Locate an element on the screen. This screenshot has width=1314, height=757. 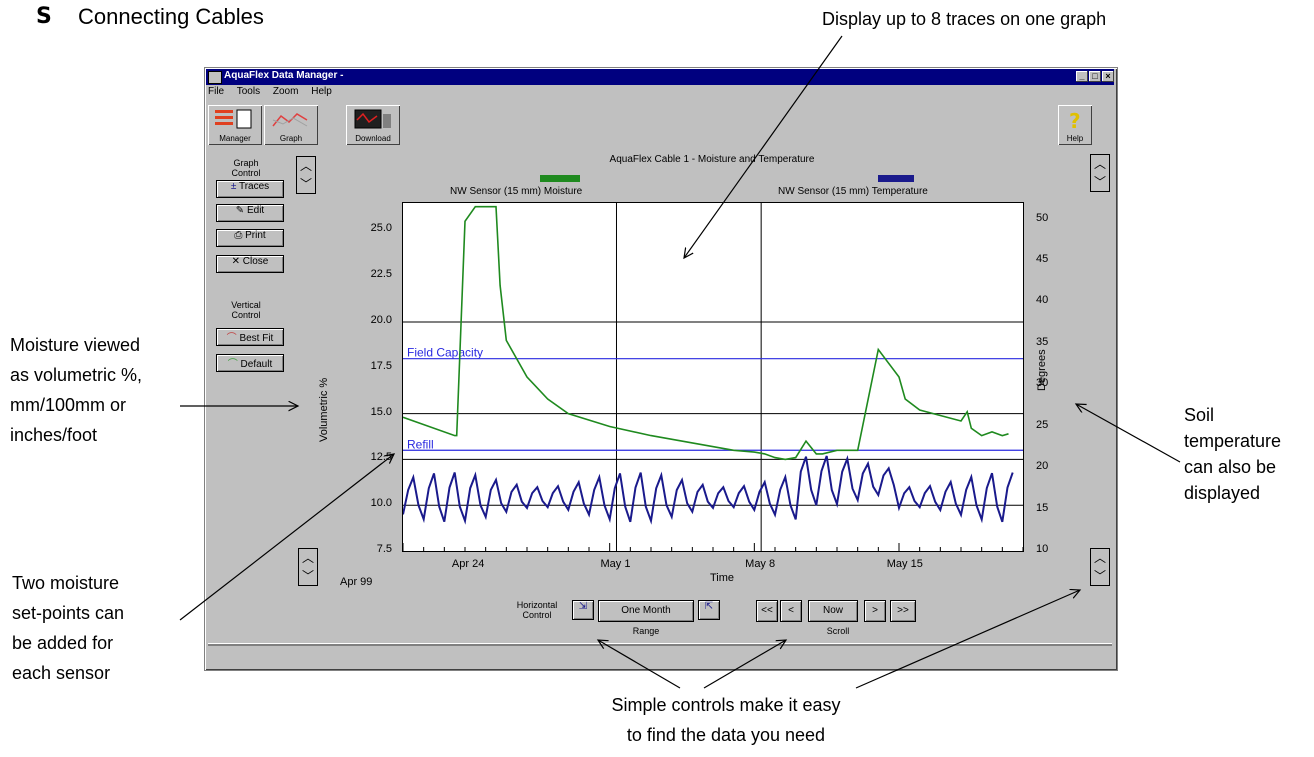
edit-button: ✎ Edit is located at coordinates (250, 213).